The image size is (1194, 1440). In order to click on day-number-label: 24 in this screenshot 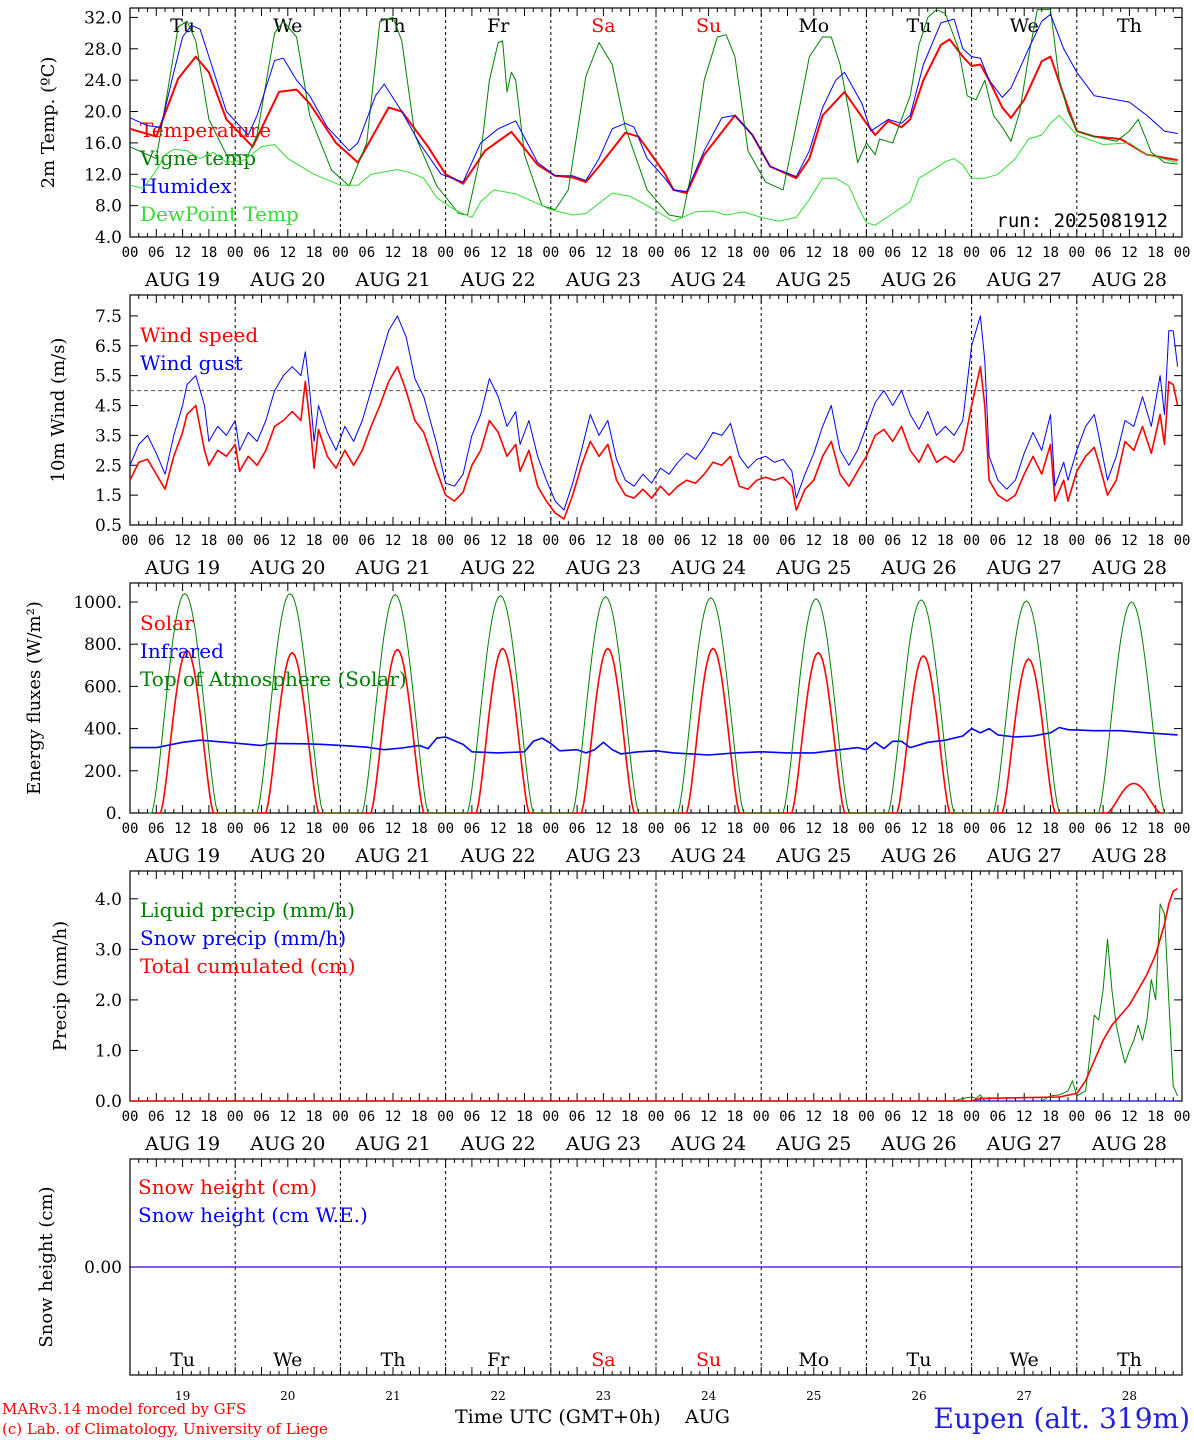, I will do `click(709, 1396)`.